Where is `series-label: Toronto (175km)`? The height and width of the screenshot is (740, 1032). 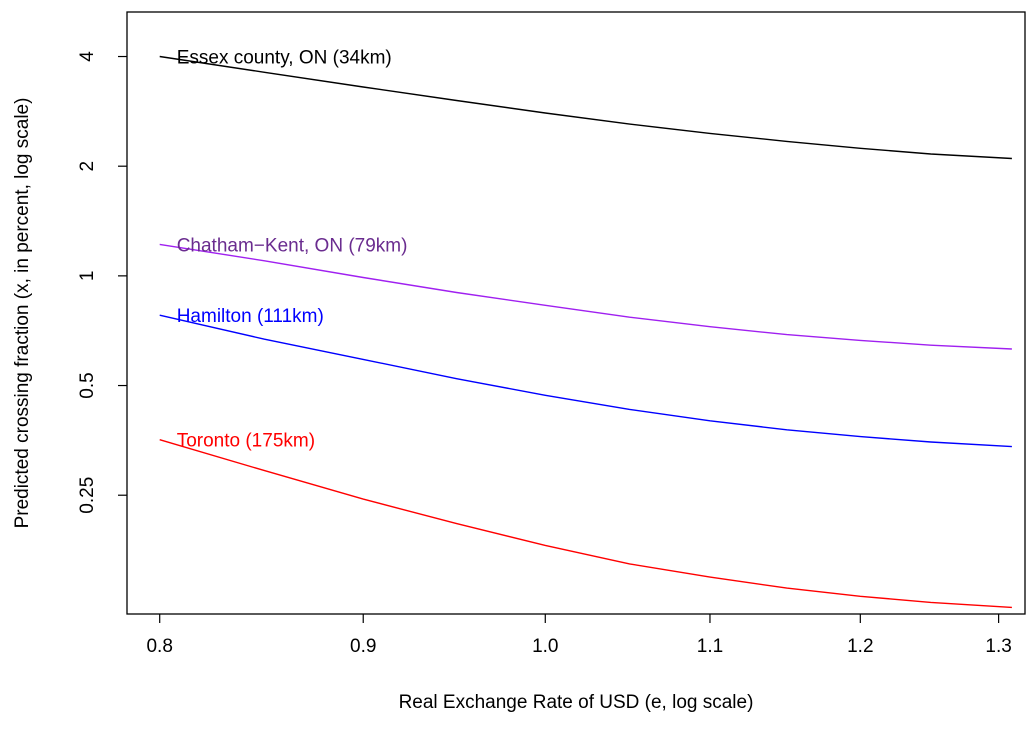 series-label: Toronto (175km) is located at coordinates (246, 441).